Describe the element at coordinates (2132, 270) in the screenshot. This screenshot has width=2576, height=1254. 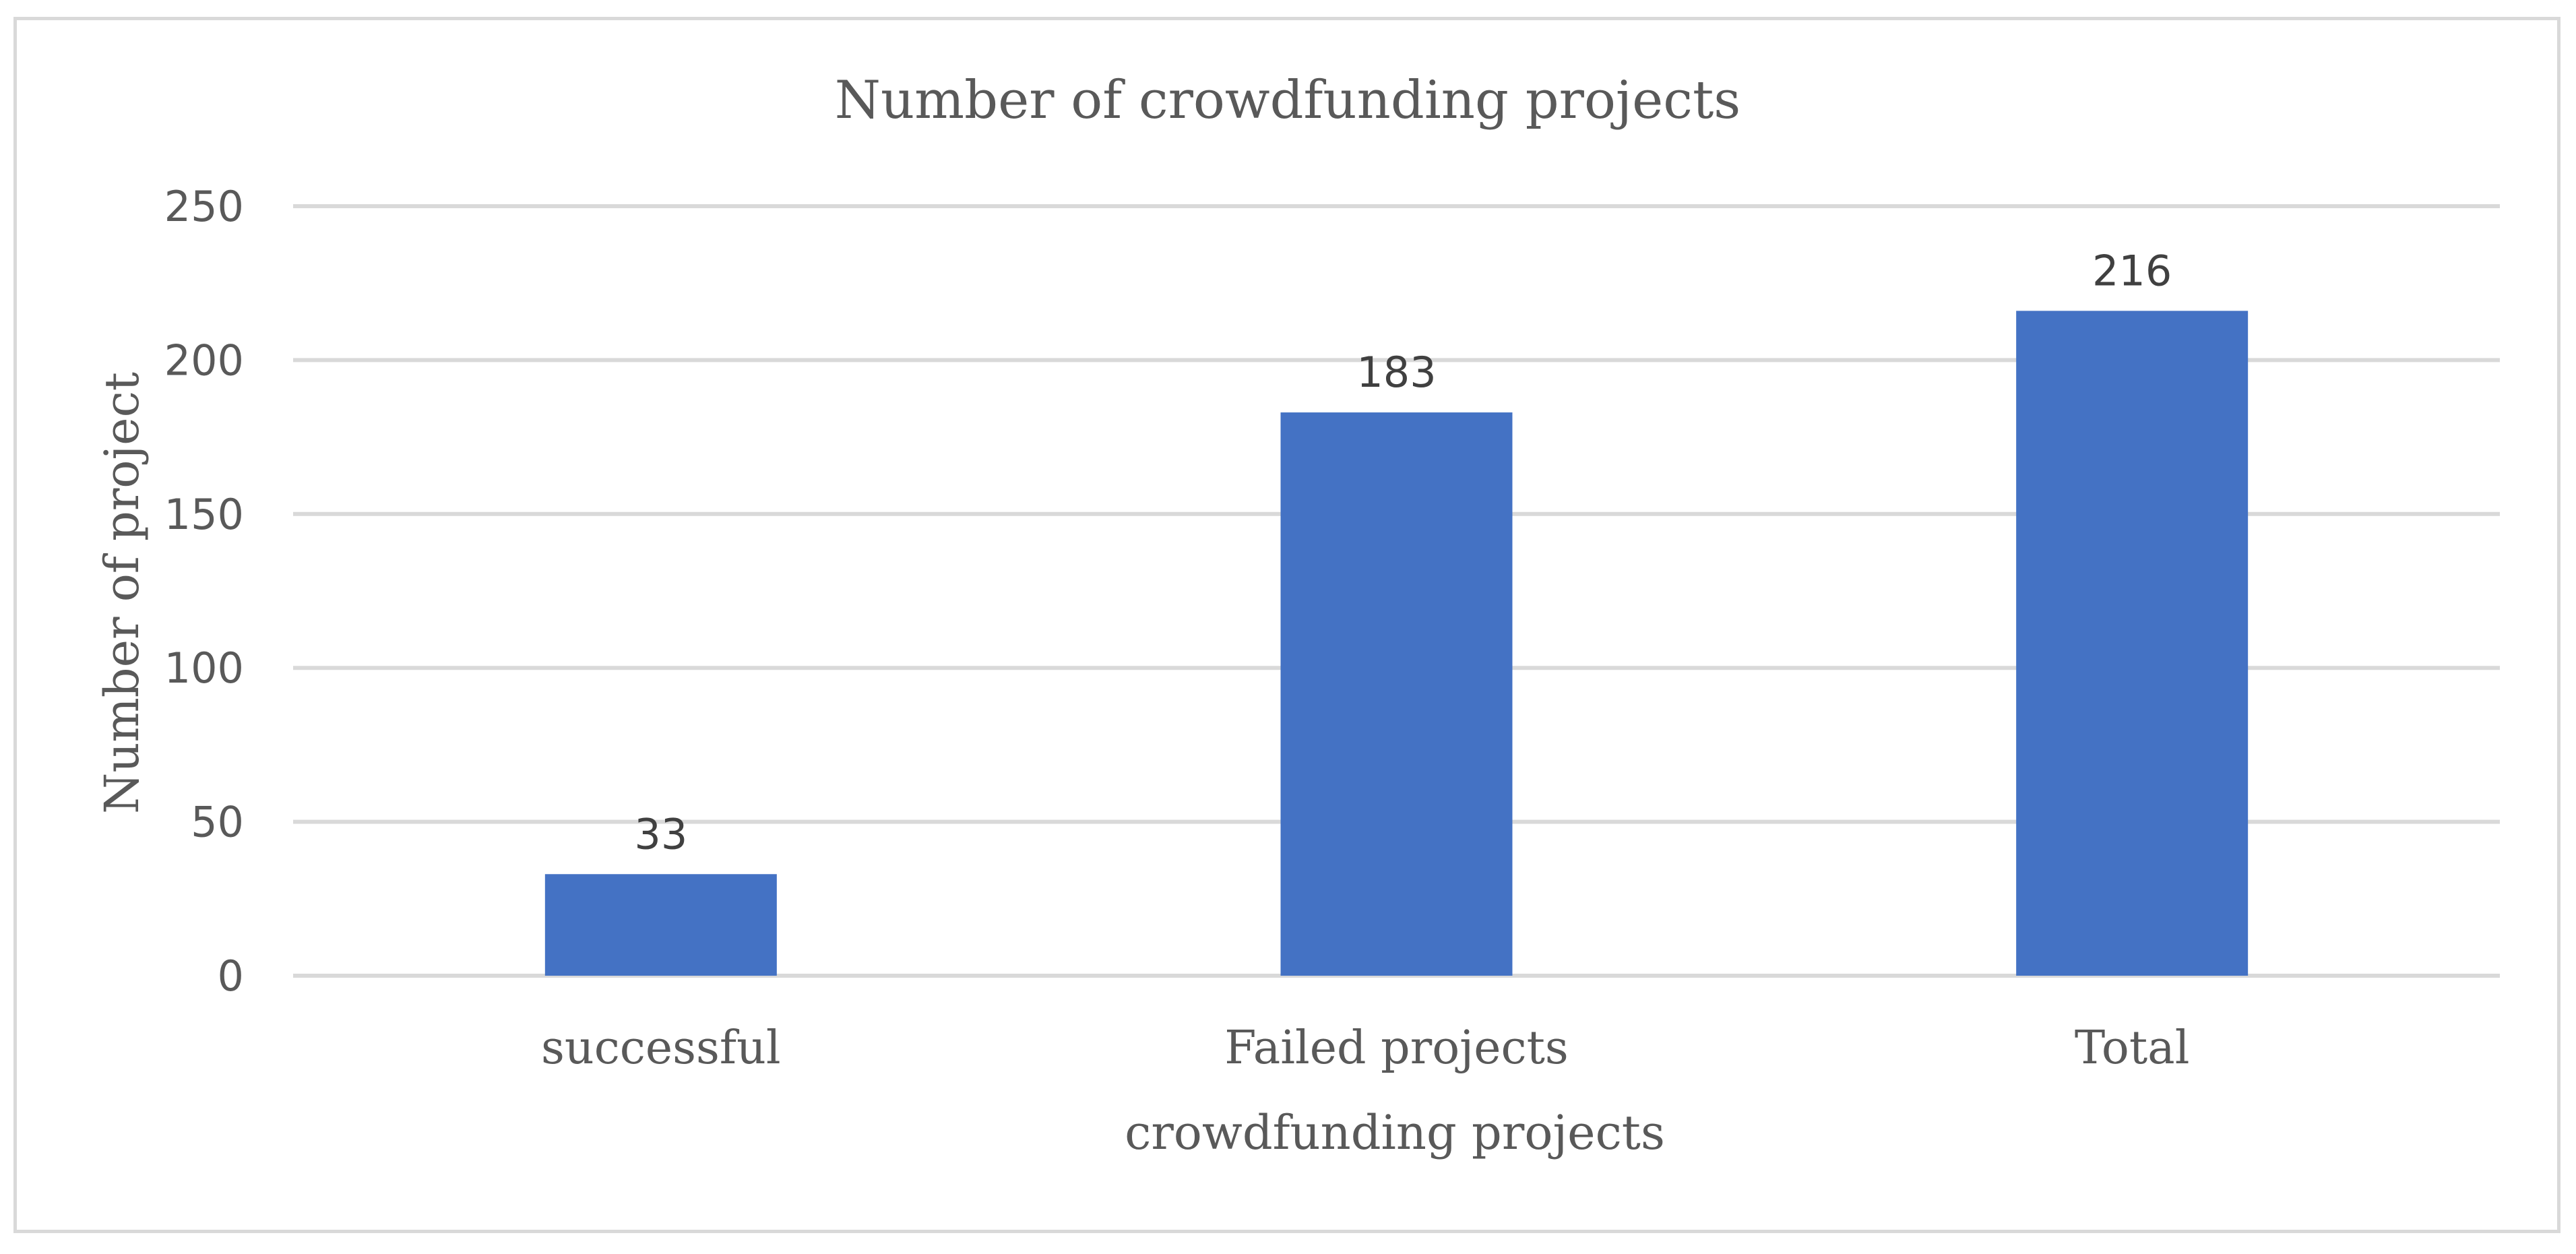
I see `data-label: 216` at that location.